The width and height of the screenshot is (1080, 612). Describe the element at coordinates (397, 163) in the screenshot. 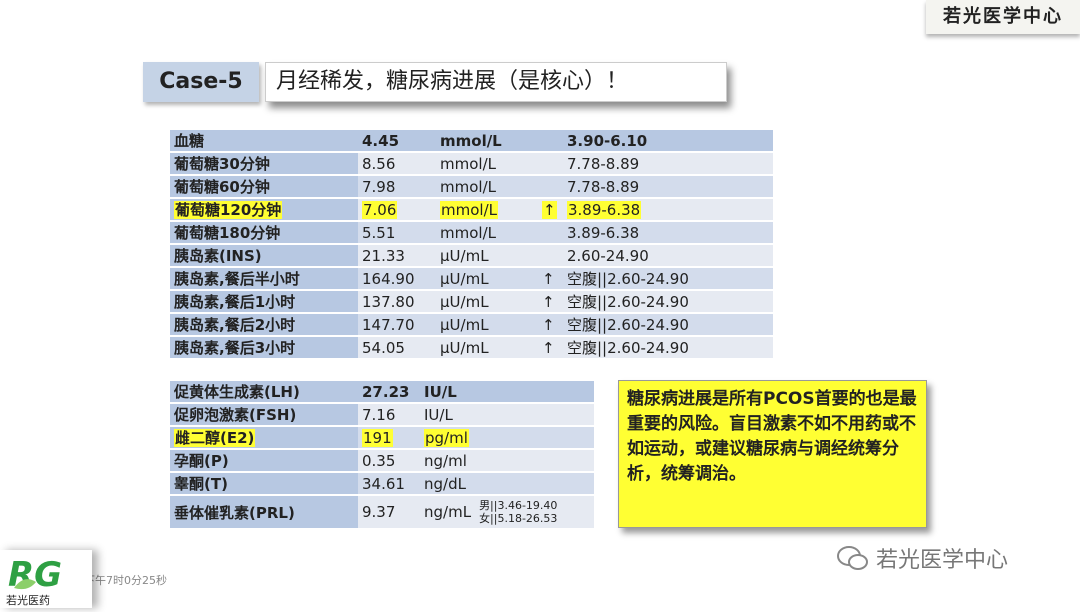

I see `test-value: 8.56` at that location.